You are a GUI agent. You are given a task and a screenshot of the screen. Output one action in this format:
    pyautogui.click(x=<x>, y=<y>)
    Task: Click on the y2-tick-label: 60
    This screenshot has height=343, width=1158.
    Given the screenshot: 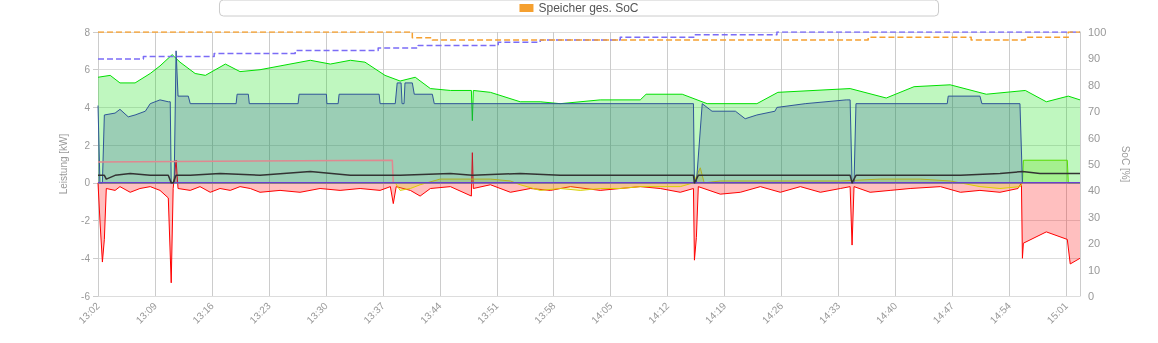 What is the action you would take?
    pyautogui.click(x=1094, y=137)
    